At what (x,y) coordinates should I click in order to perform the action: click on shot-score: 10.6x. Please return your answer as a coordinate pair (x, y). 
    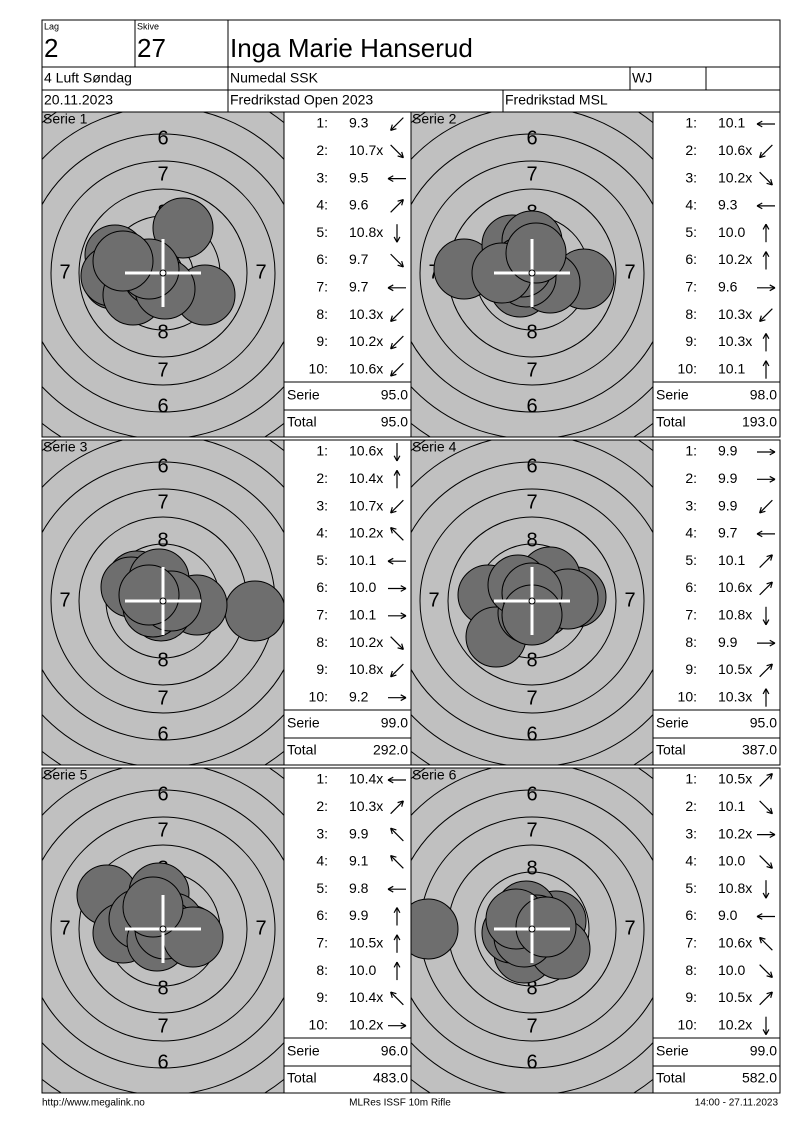
    Looking at the image, I should click on (735, 943).